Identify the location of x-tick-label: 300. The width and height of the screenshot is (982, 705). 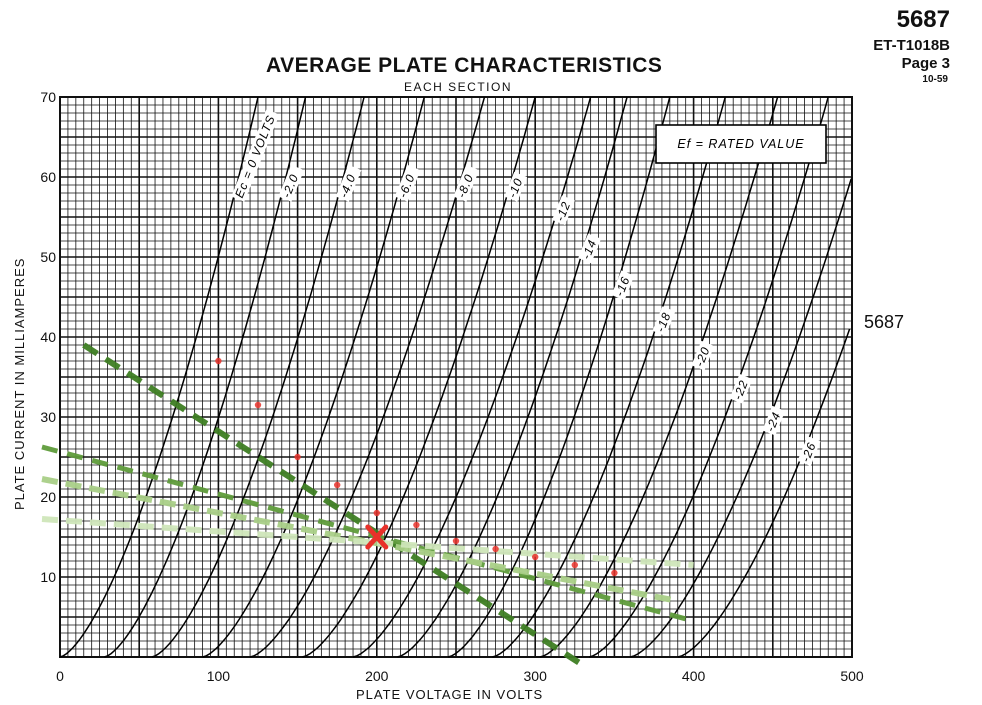
(536, 676).